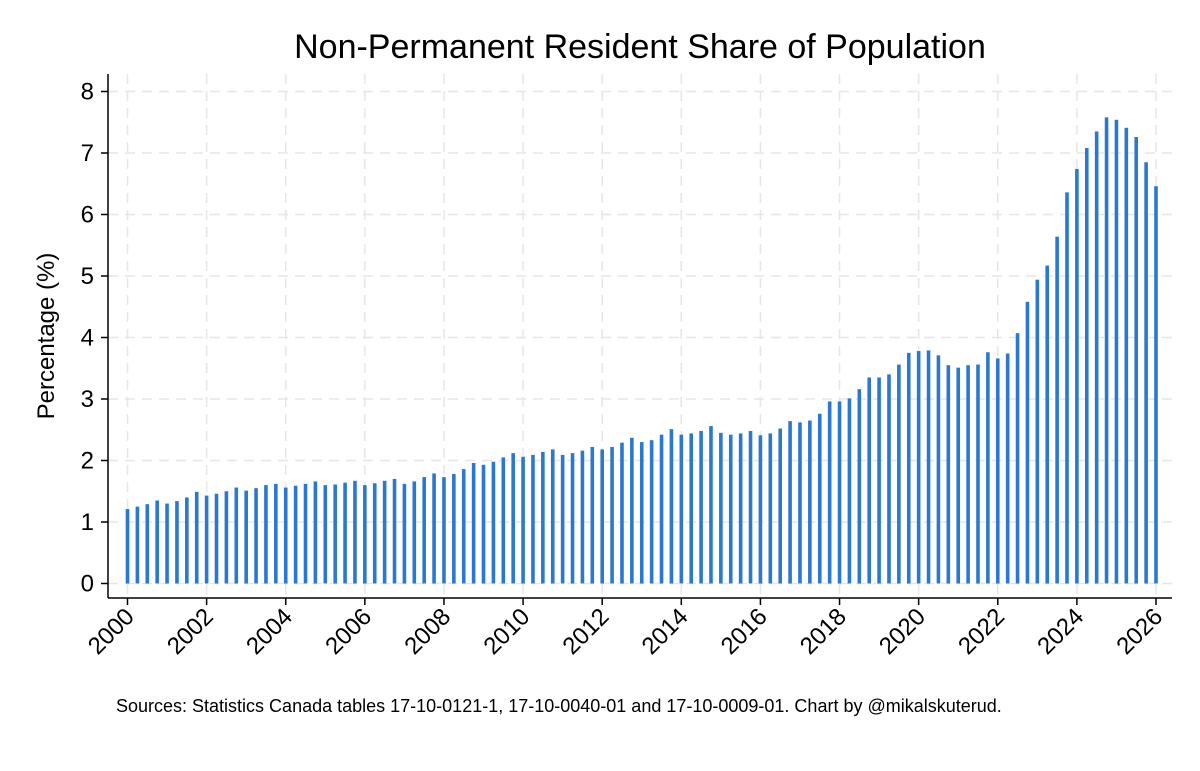  What do you see at coordinates (744, 631) in the screenshot?
I see `x-tick-label: 2016` at bounding box center [744, 631].